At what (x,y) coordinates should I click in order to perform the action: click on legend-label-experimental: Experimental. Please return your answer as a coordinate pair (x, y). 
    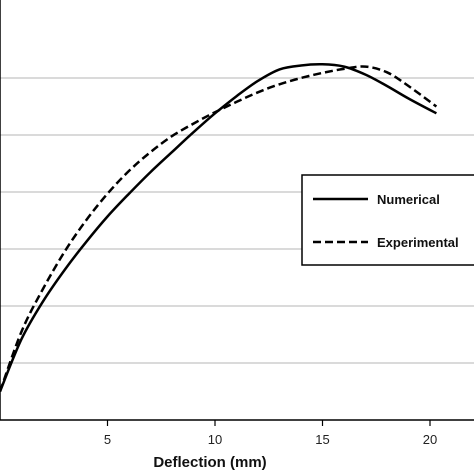
    Looking at the image, I should click on (418, 242).